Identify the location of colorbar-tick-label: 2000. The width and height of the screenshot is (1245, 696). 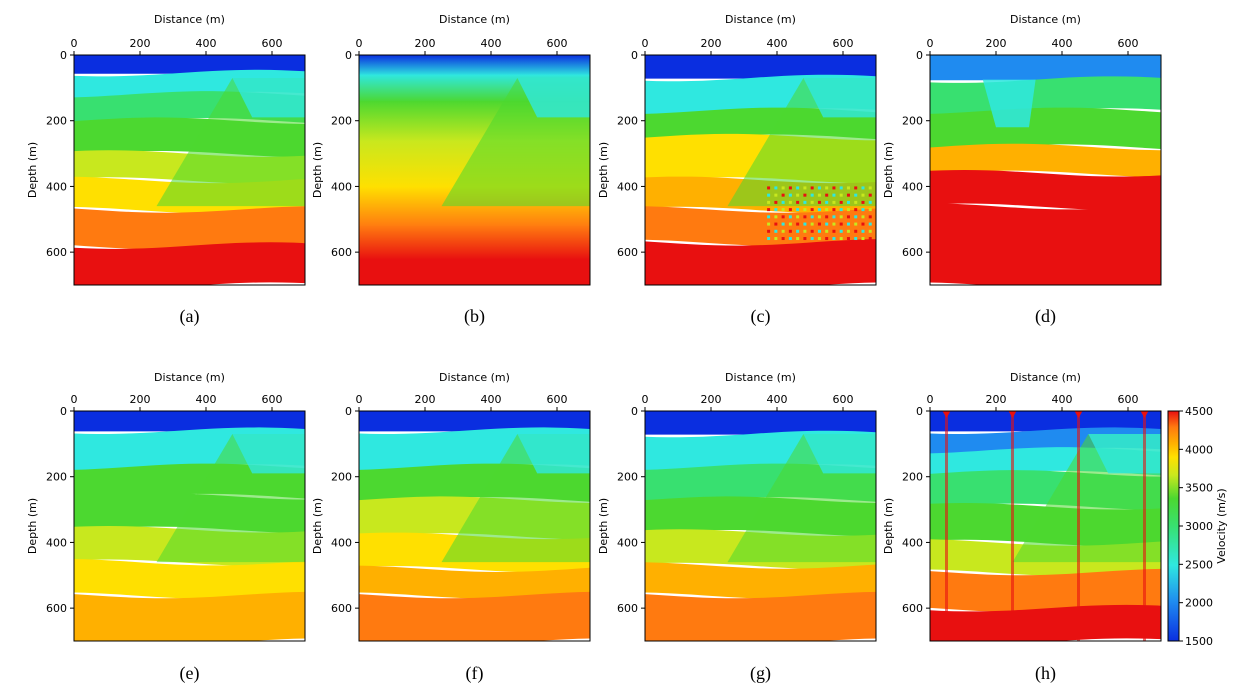
(1199, 603).